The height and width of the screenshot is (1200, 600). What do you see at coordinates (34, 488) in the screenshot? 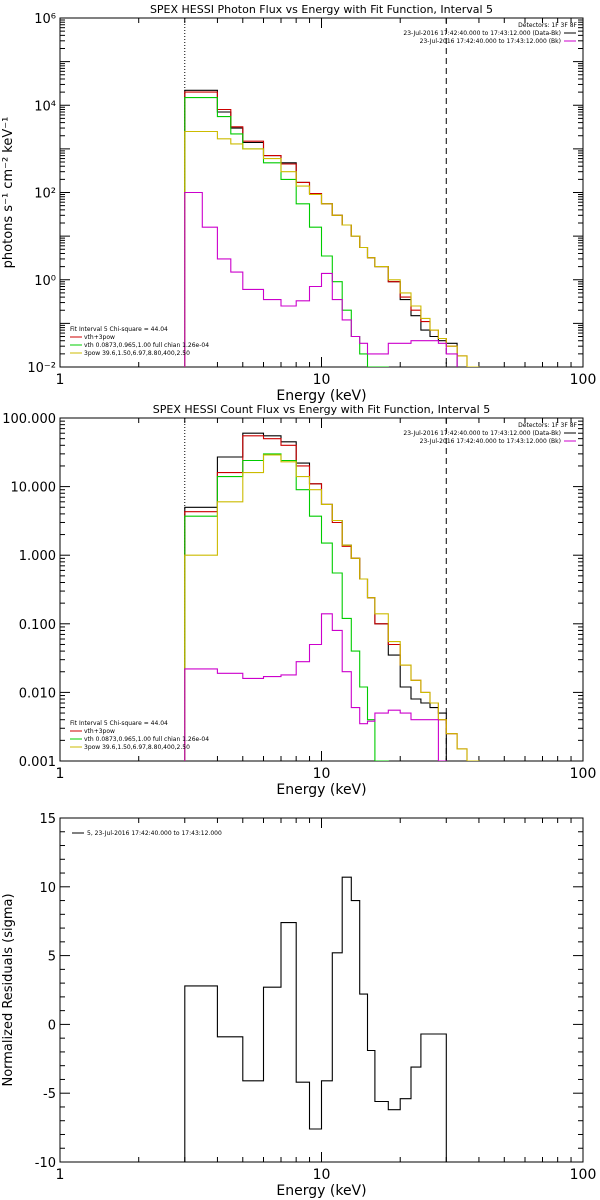
I see `y-tick-label: 10.000` at bounding box center [34, 488].